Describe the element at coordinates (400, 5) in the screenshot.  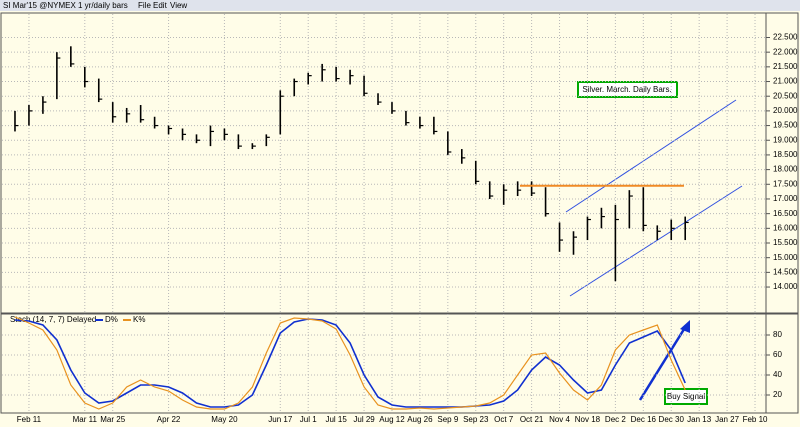
I see `toolbar` at that location.